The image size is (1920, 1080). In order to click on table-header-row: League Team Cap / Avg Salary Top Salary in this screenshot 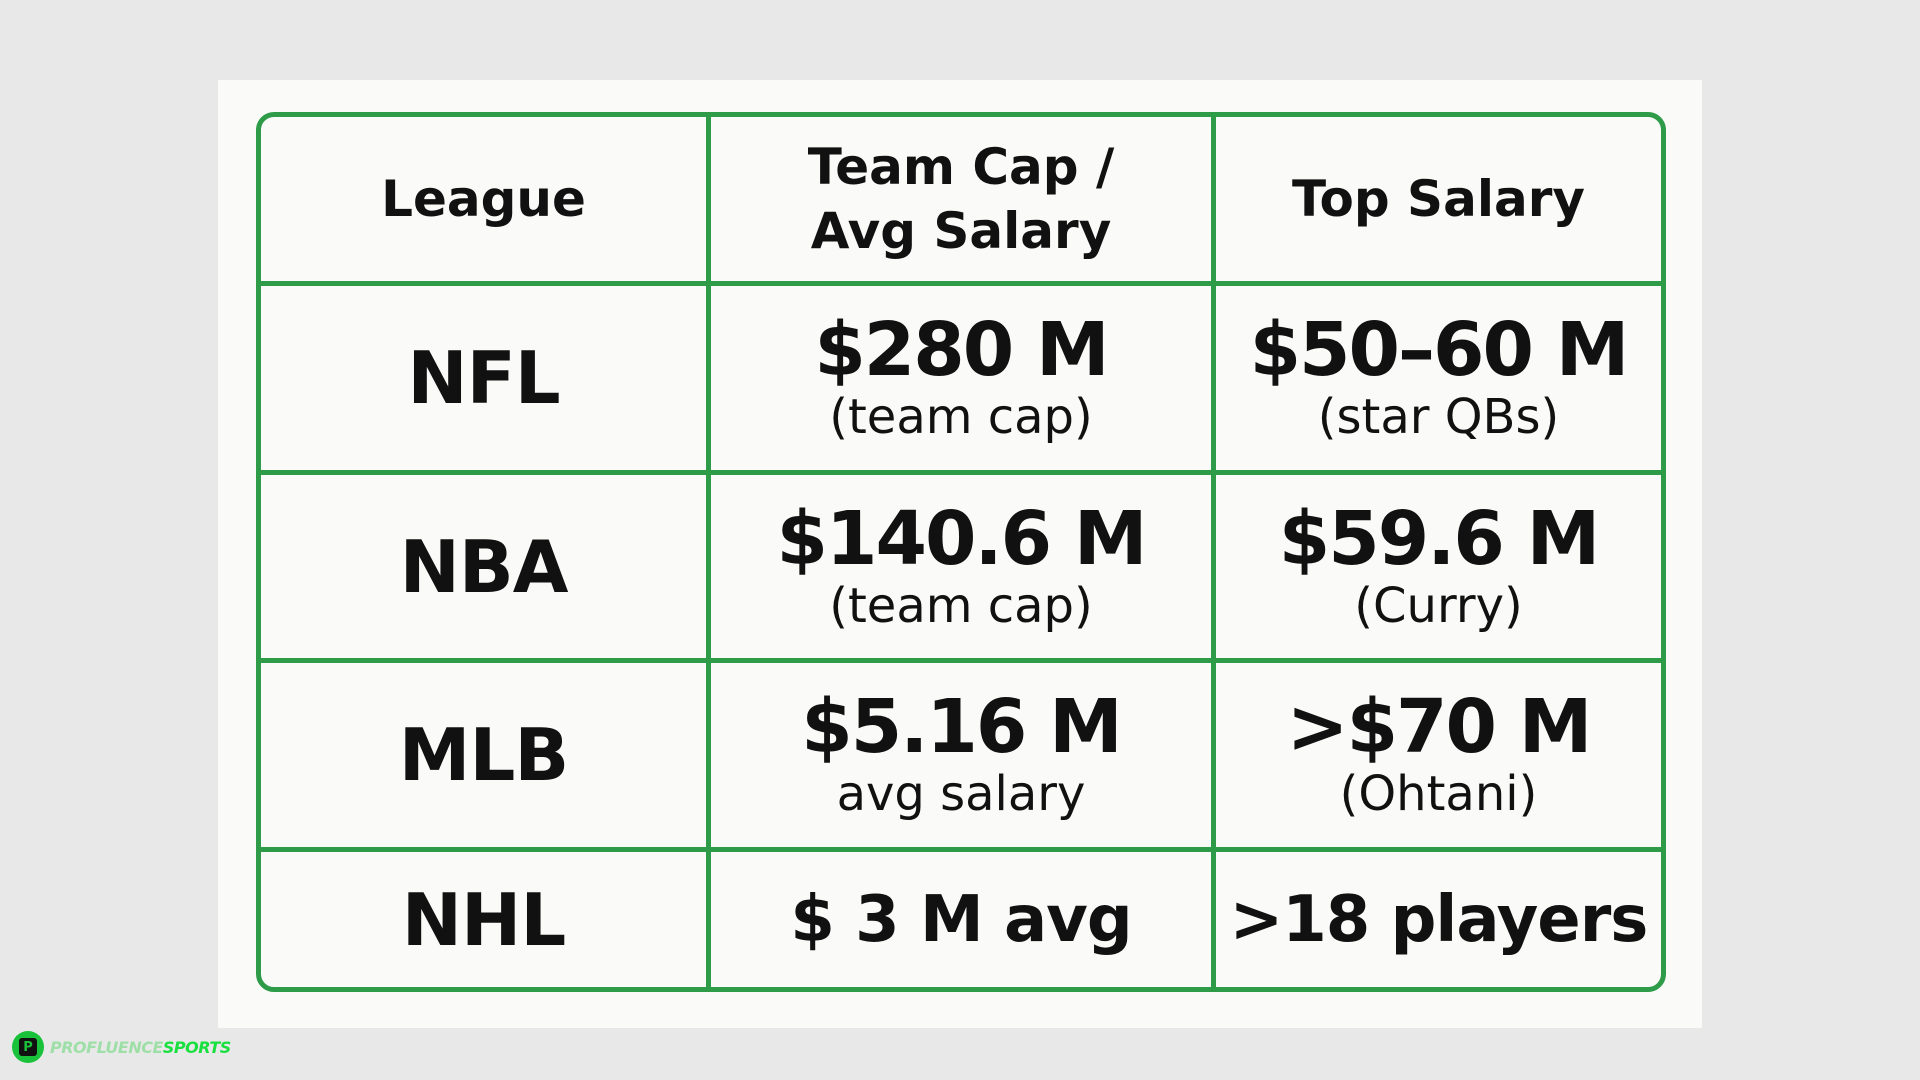, I will do `click(961, 201)`.